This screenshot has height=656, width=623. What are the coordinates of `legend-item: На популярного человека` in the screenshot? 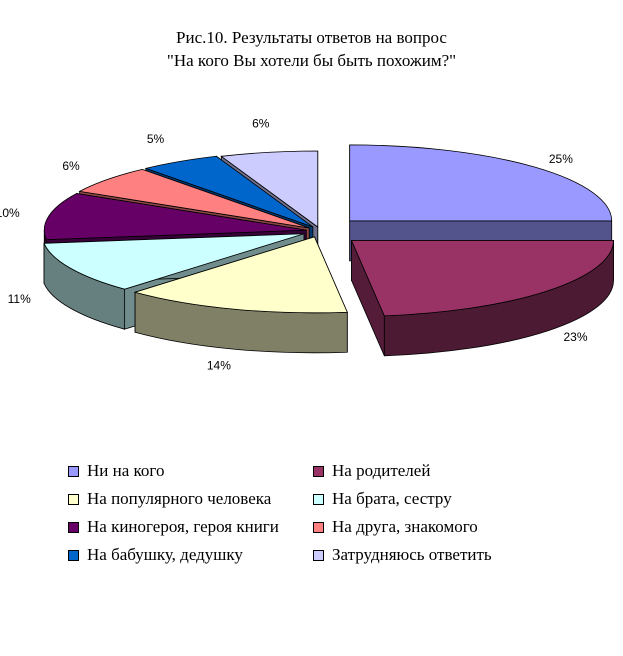 It's located at (169, 499).